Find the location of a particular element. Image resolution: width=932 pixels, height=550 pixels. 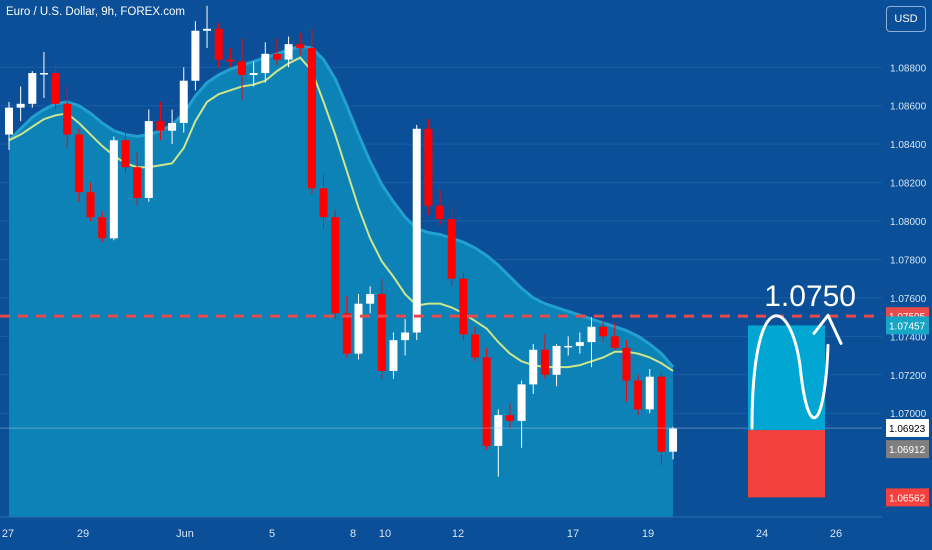

y-tick-label: 1.07600 is located at coordinates (908, 299).